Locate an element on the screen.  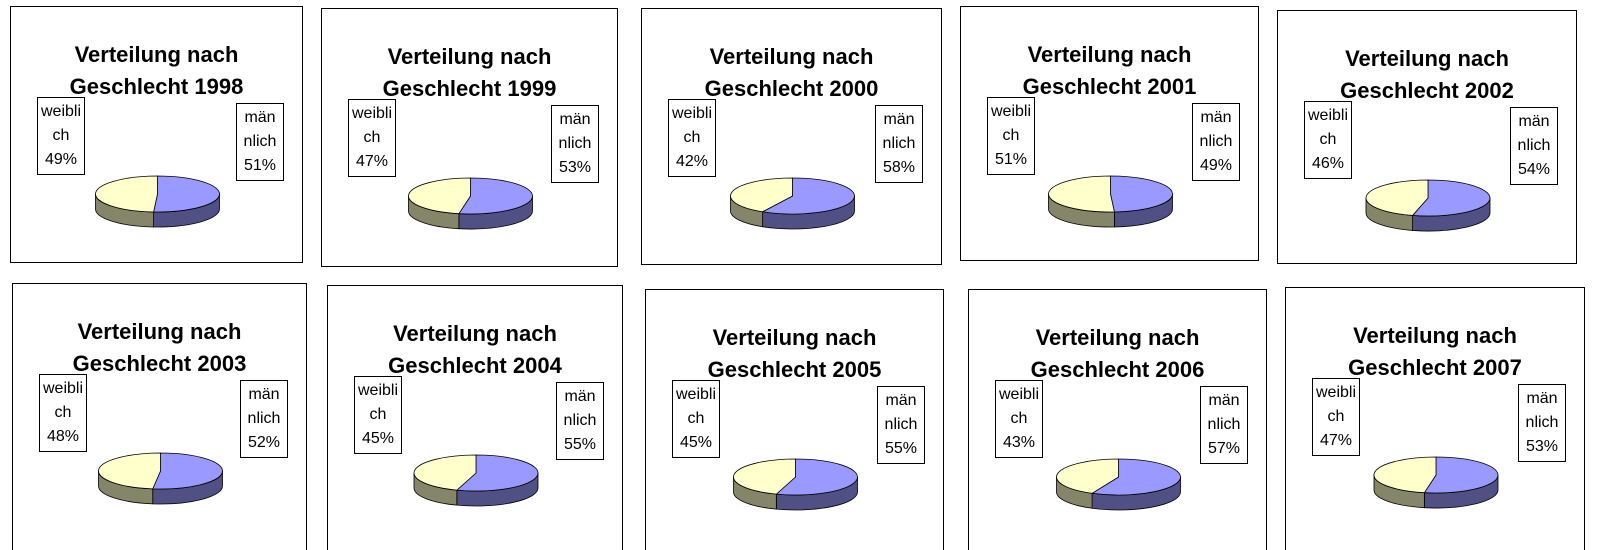
data-label: weiblich 43% is located at coordinates (1019, 419).